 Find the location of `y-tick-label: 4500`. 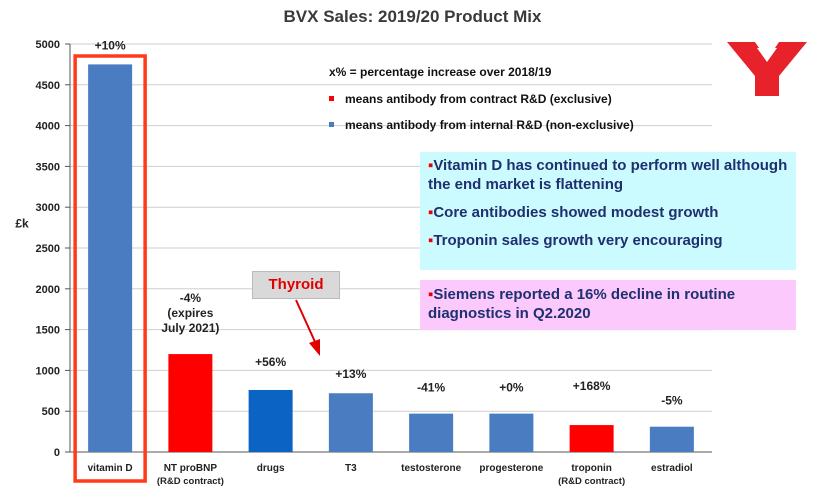

y-tick-label: 4500 is located at coordinates (48, 86).